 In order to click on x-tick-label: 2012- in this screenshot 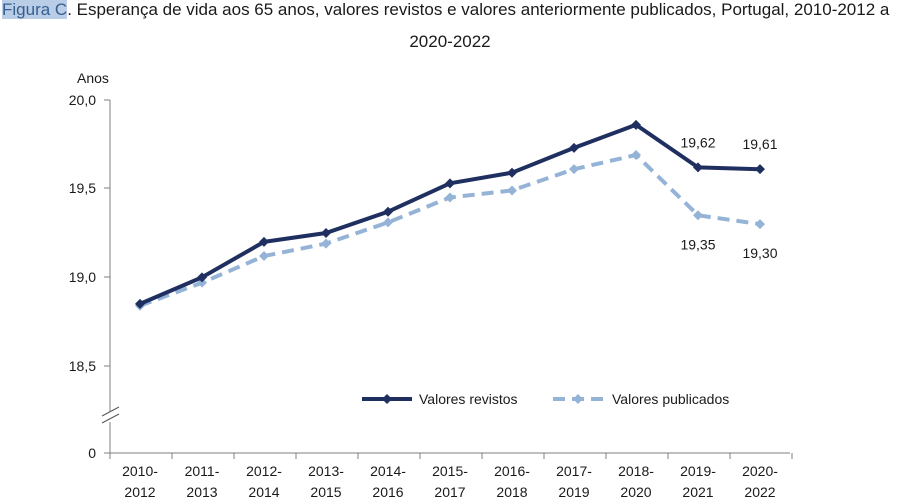, I will do `click(264, 471)`.